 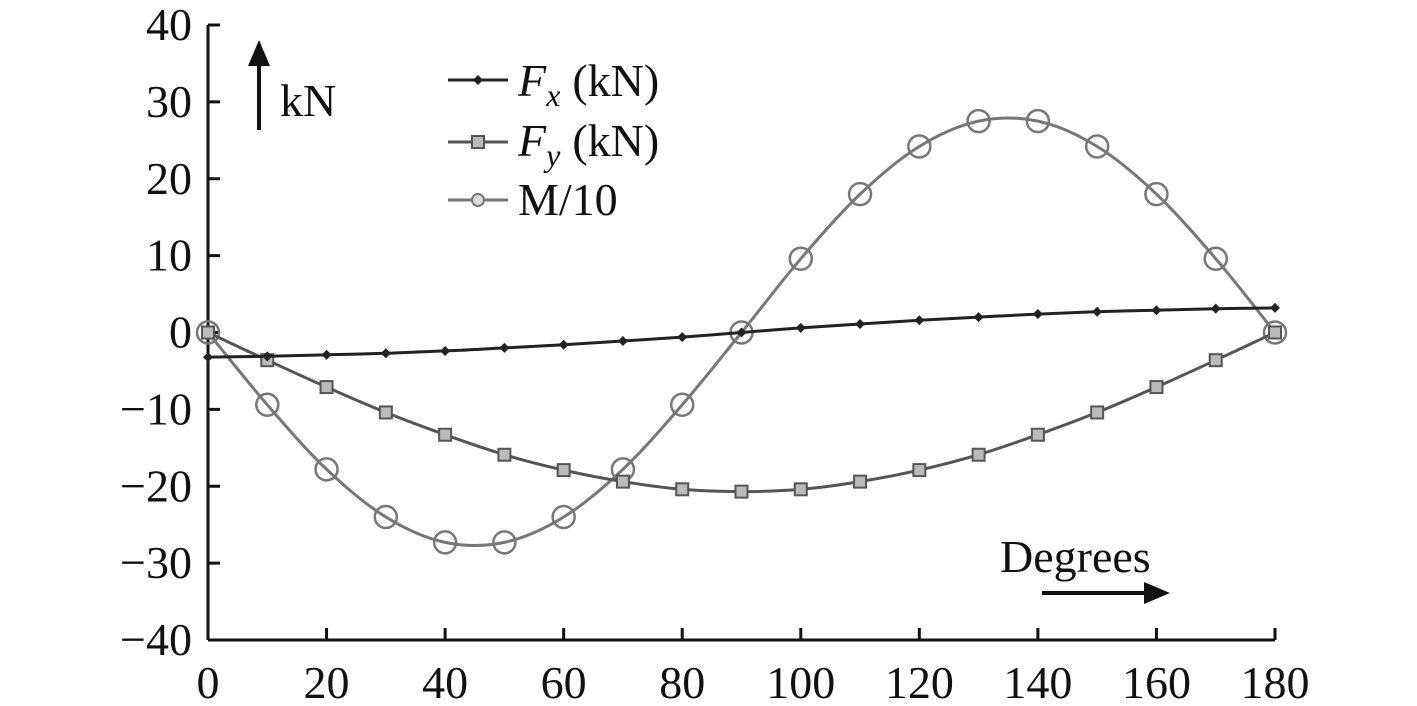 What do you see at coordinates (169, 25) in the screenshot?
I see `y-tick-label-8: 40` at bounding box center [169, 25].